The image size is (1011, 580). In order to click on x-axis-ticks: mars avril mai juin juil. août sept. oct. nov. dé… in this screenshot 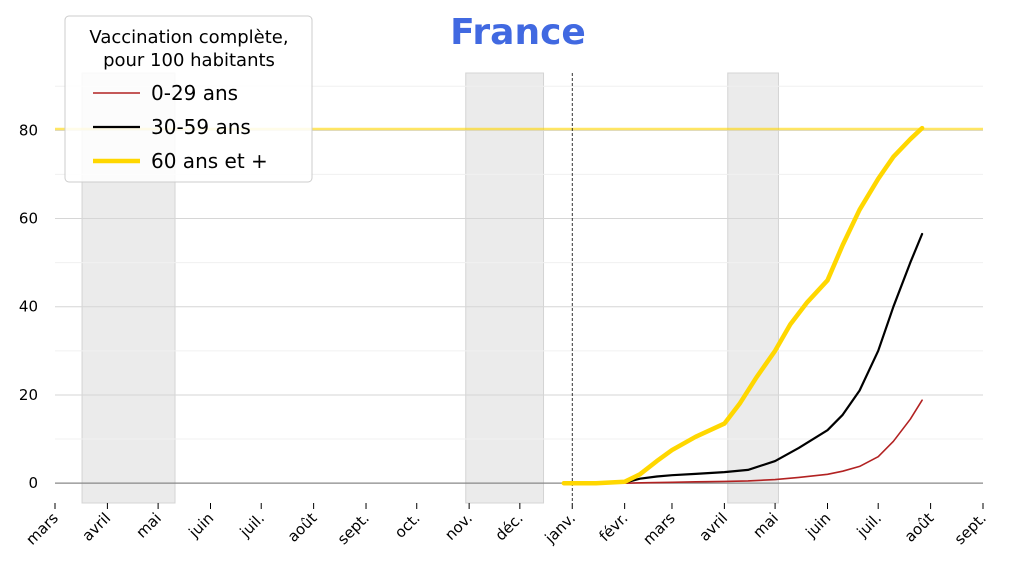, I will do `click(506, 526)`.